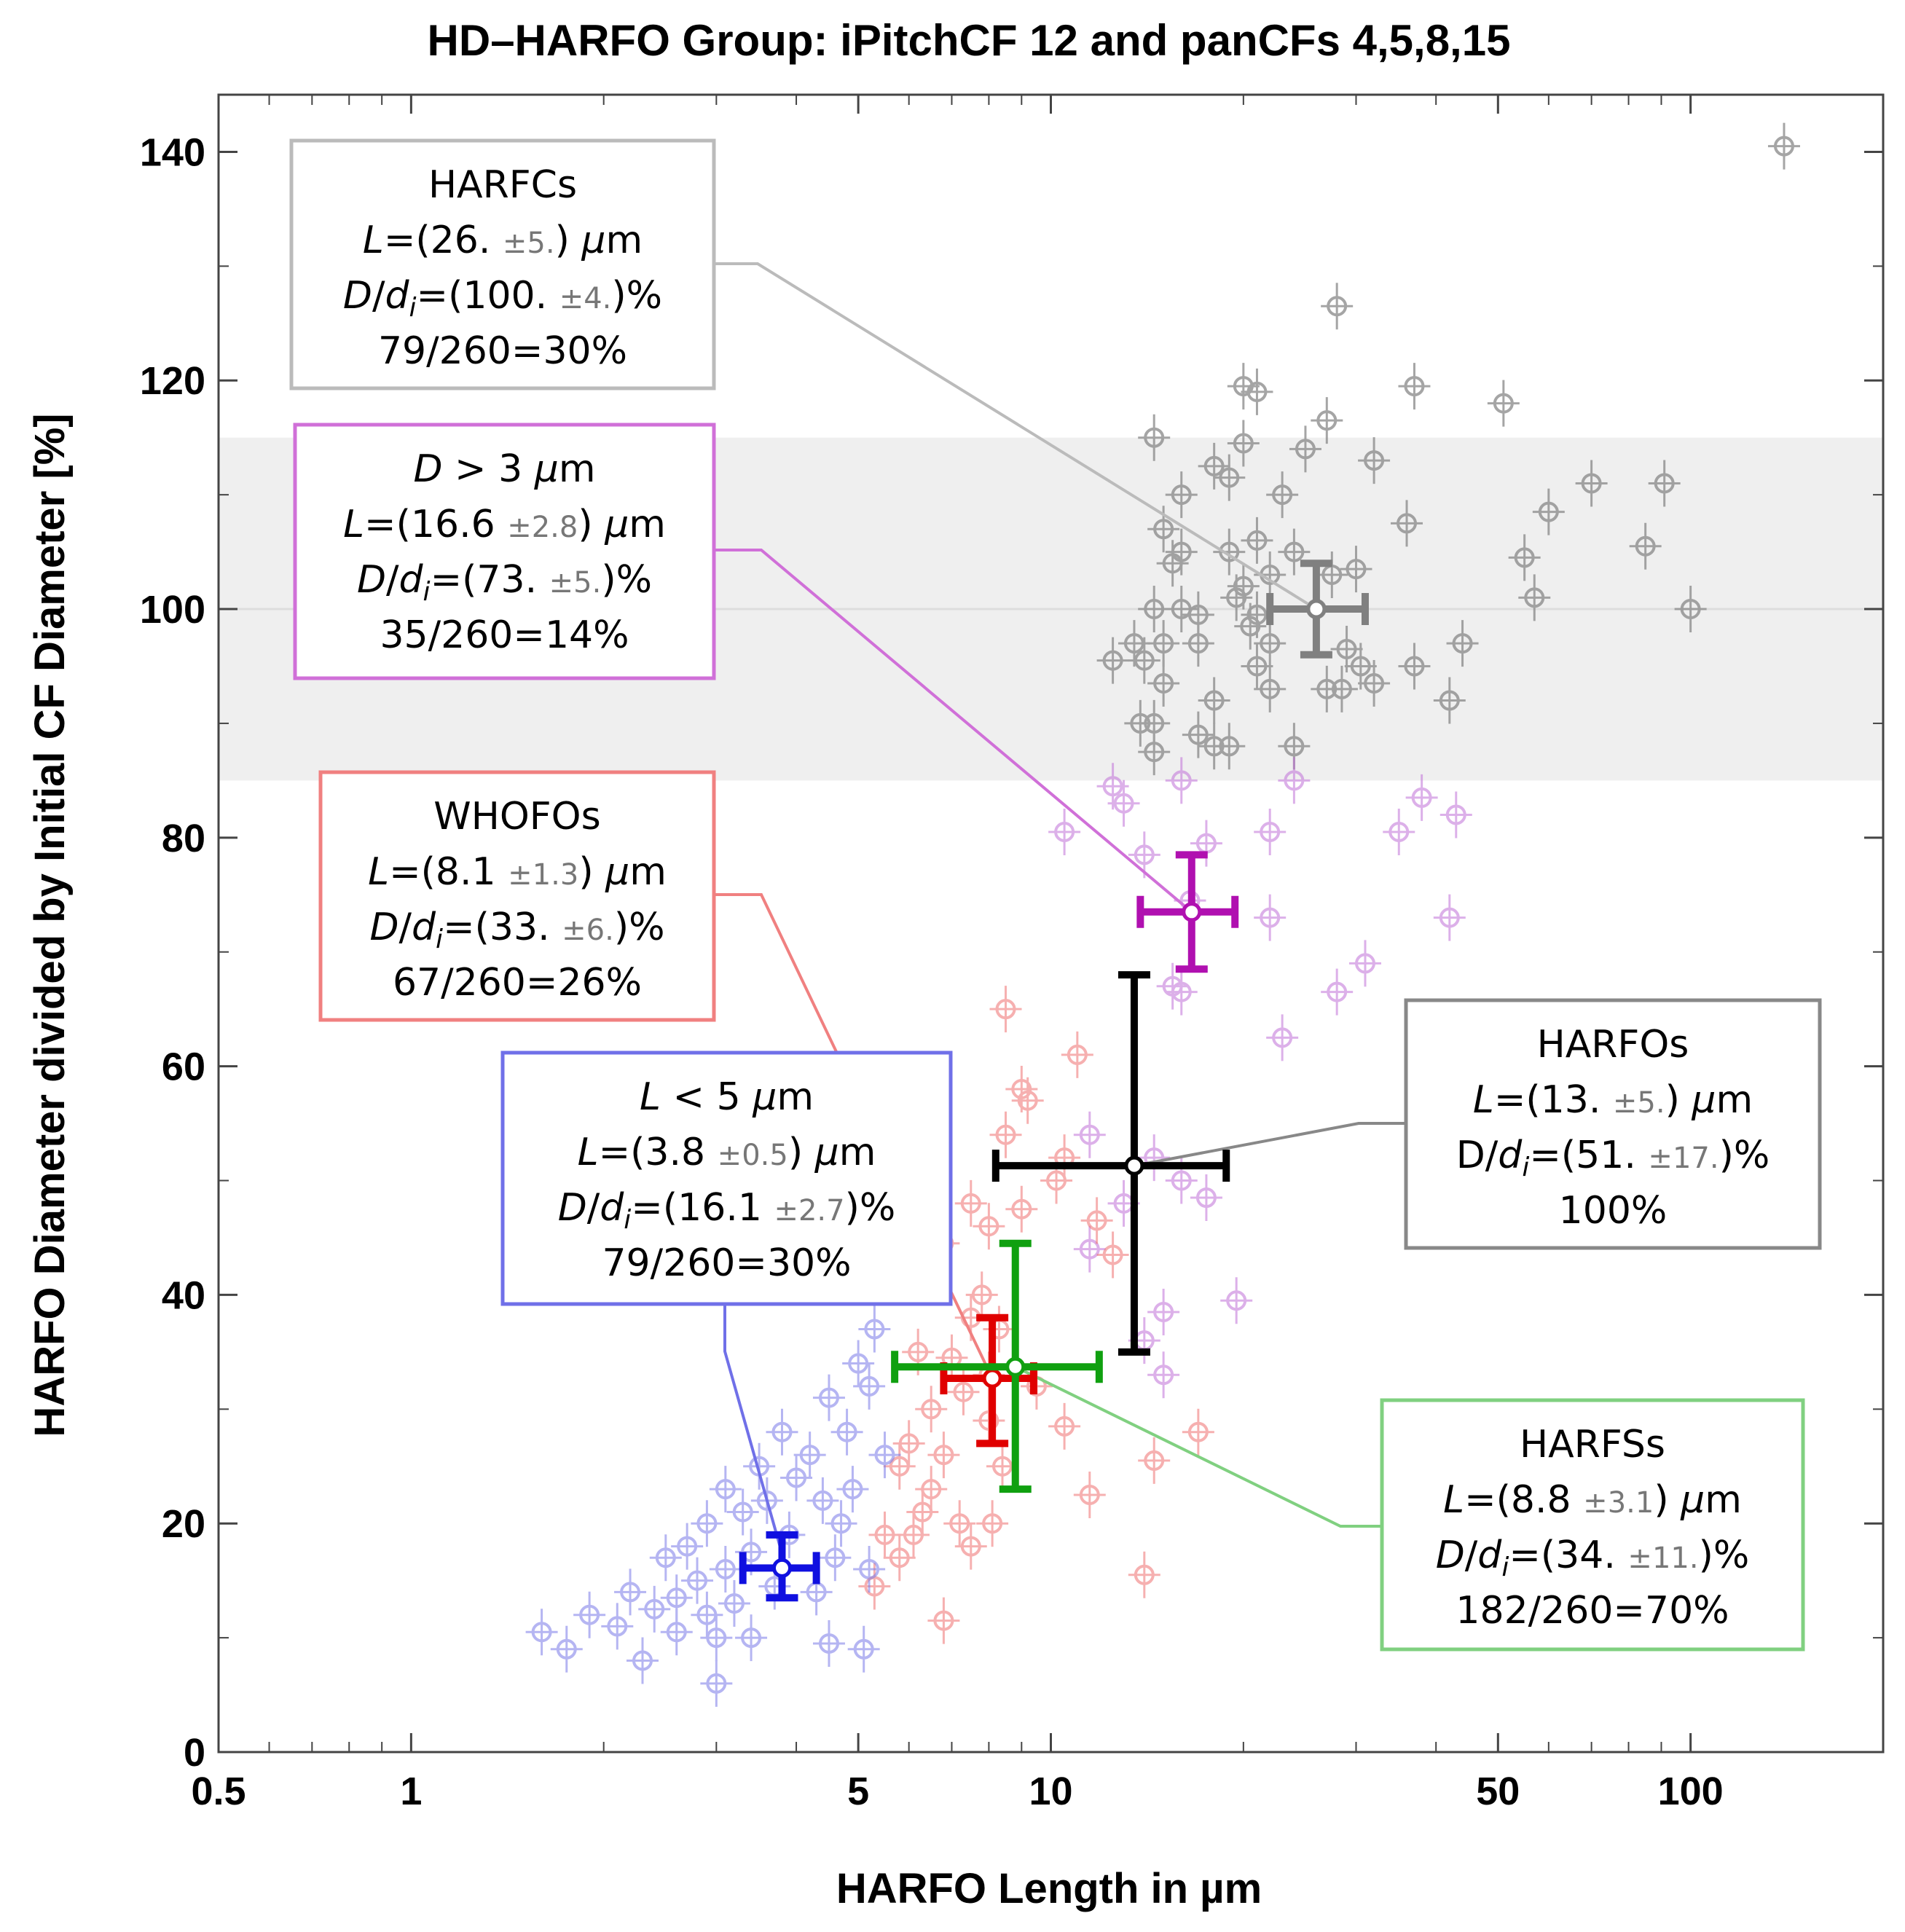 This screenshot has height=1932, width=1905. I want to click on annotation-text: )%, so click(626, 580).